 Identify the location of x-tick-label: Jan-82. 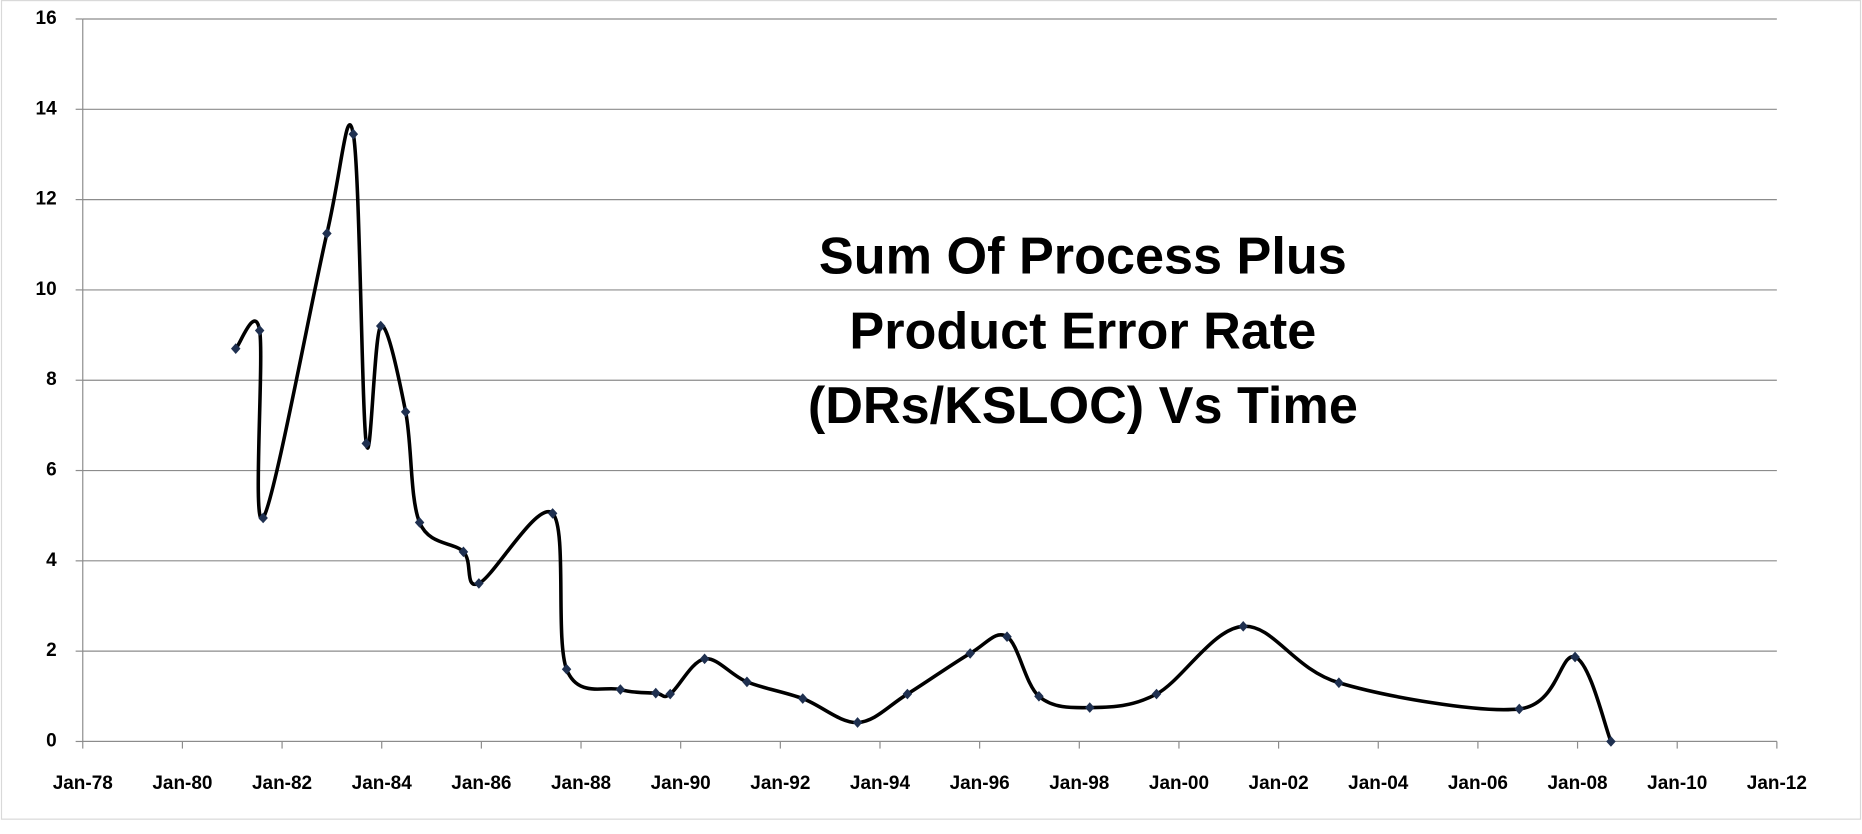
(282, 783).